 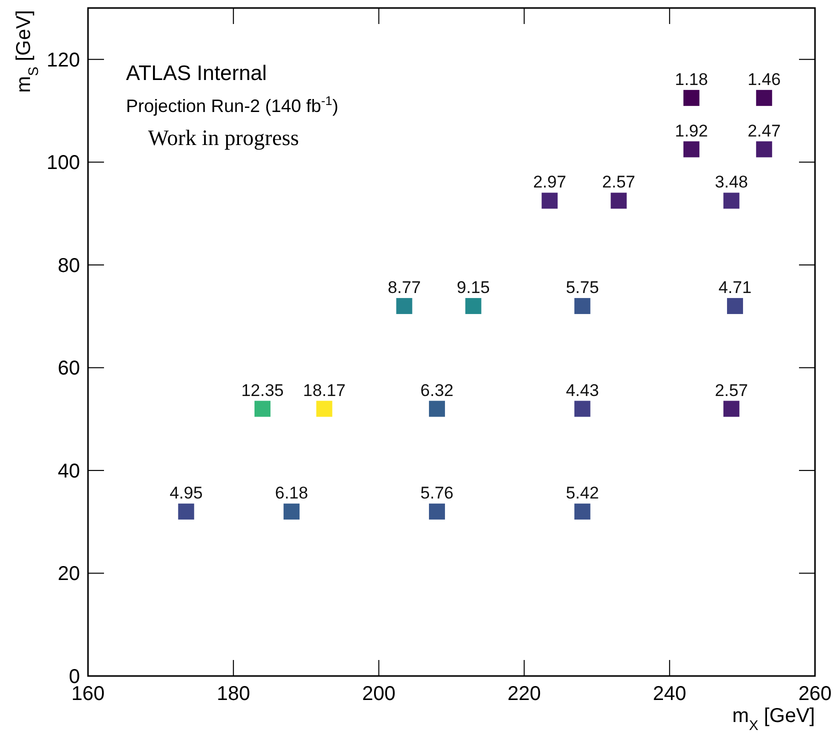 What do you see at coordinates (262, 390) in the screenshot?
I see `annotation: 12.35` at bounding box center [262, 390].